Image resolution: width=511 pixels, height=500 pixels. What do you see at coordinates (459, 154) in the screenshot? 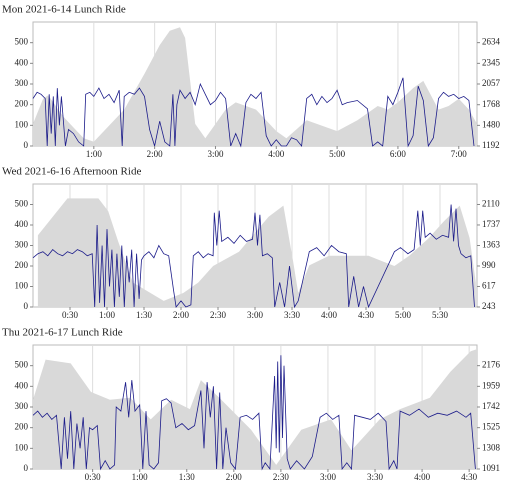
I see `x-tick-label: 7:00` at bounding box center [459, 154].